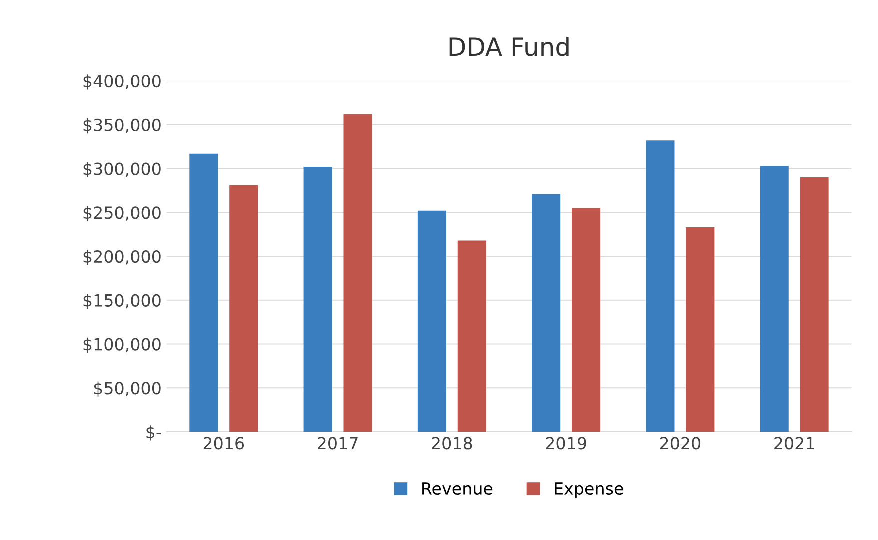 This screenshot has width=878, height=540. Describe the element at coordinates (122, 346) in the screenshot. I see `y-tick-label: $100,000` at that location.